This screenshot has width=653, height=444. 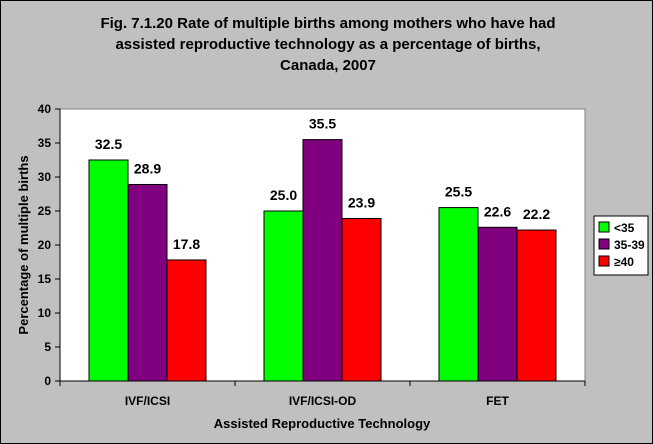 What do you see at coordinates (45, 211) in the screenshot?
I see `y-tick-label: 25` at bounding box center [45, 211].